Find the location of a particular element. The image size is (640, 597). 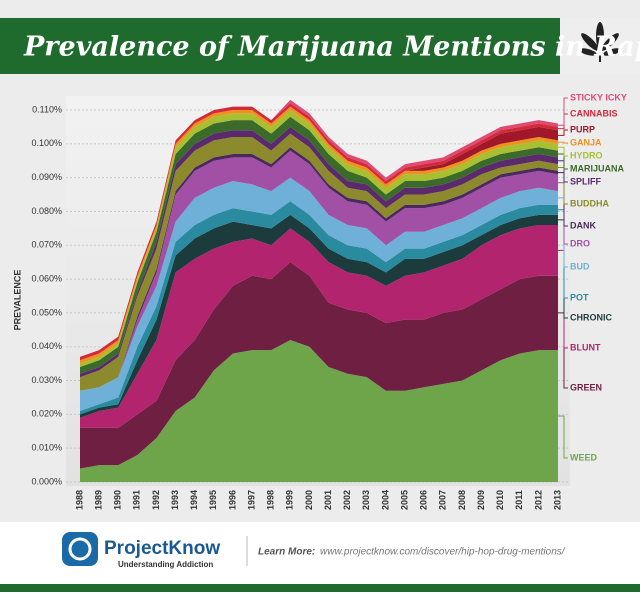

x-tick-label: 1995 is located at coordinates (213, 500).